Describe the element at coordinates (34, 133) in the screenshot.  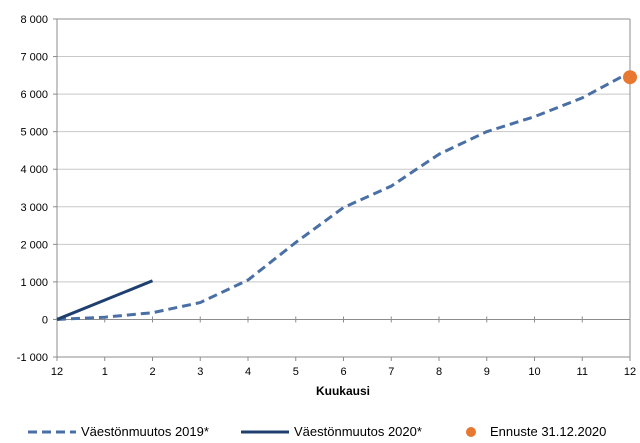
I see `y-tick-label: 5 000` at that location.